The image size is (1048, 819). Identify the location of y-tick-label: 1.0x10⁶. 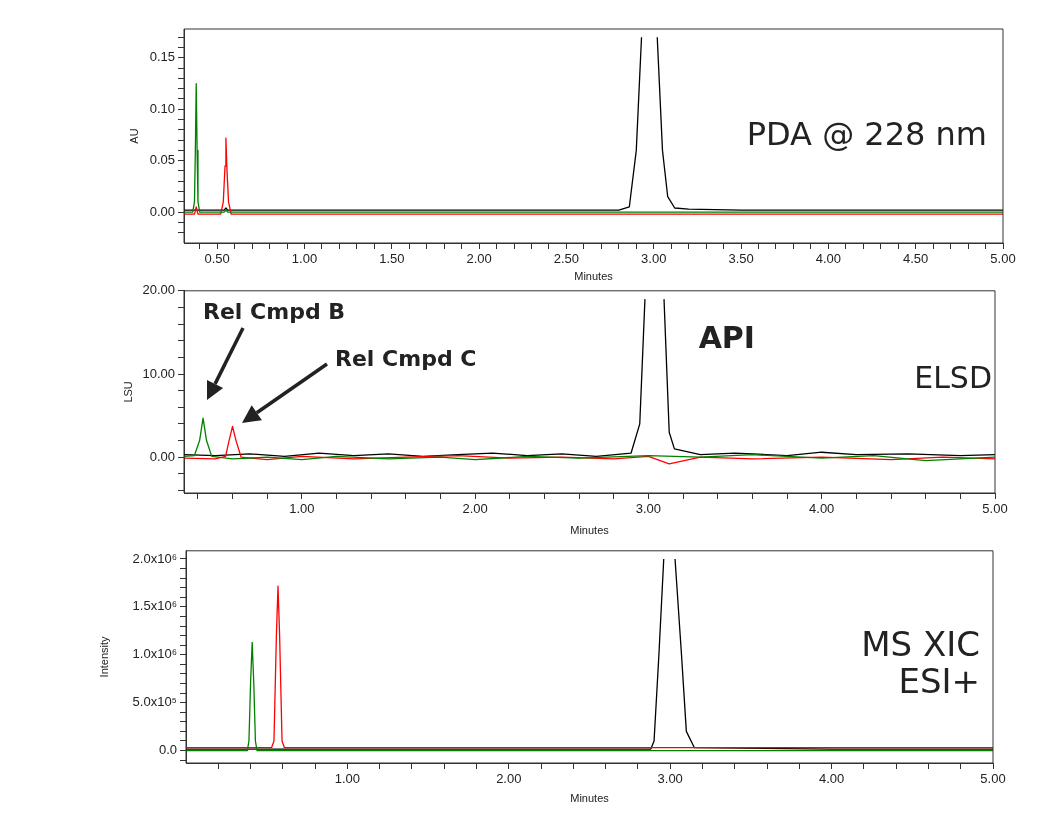
(154, 654).